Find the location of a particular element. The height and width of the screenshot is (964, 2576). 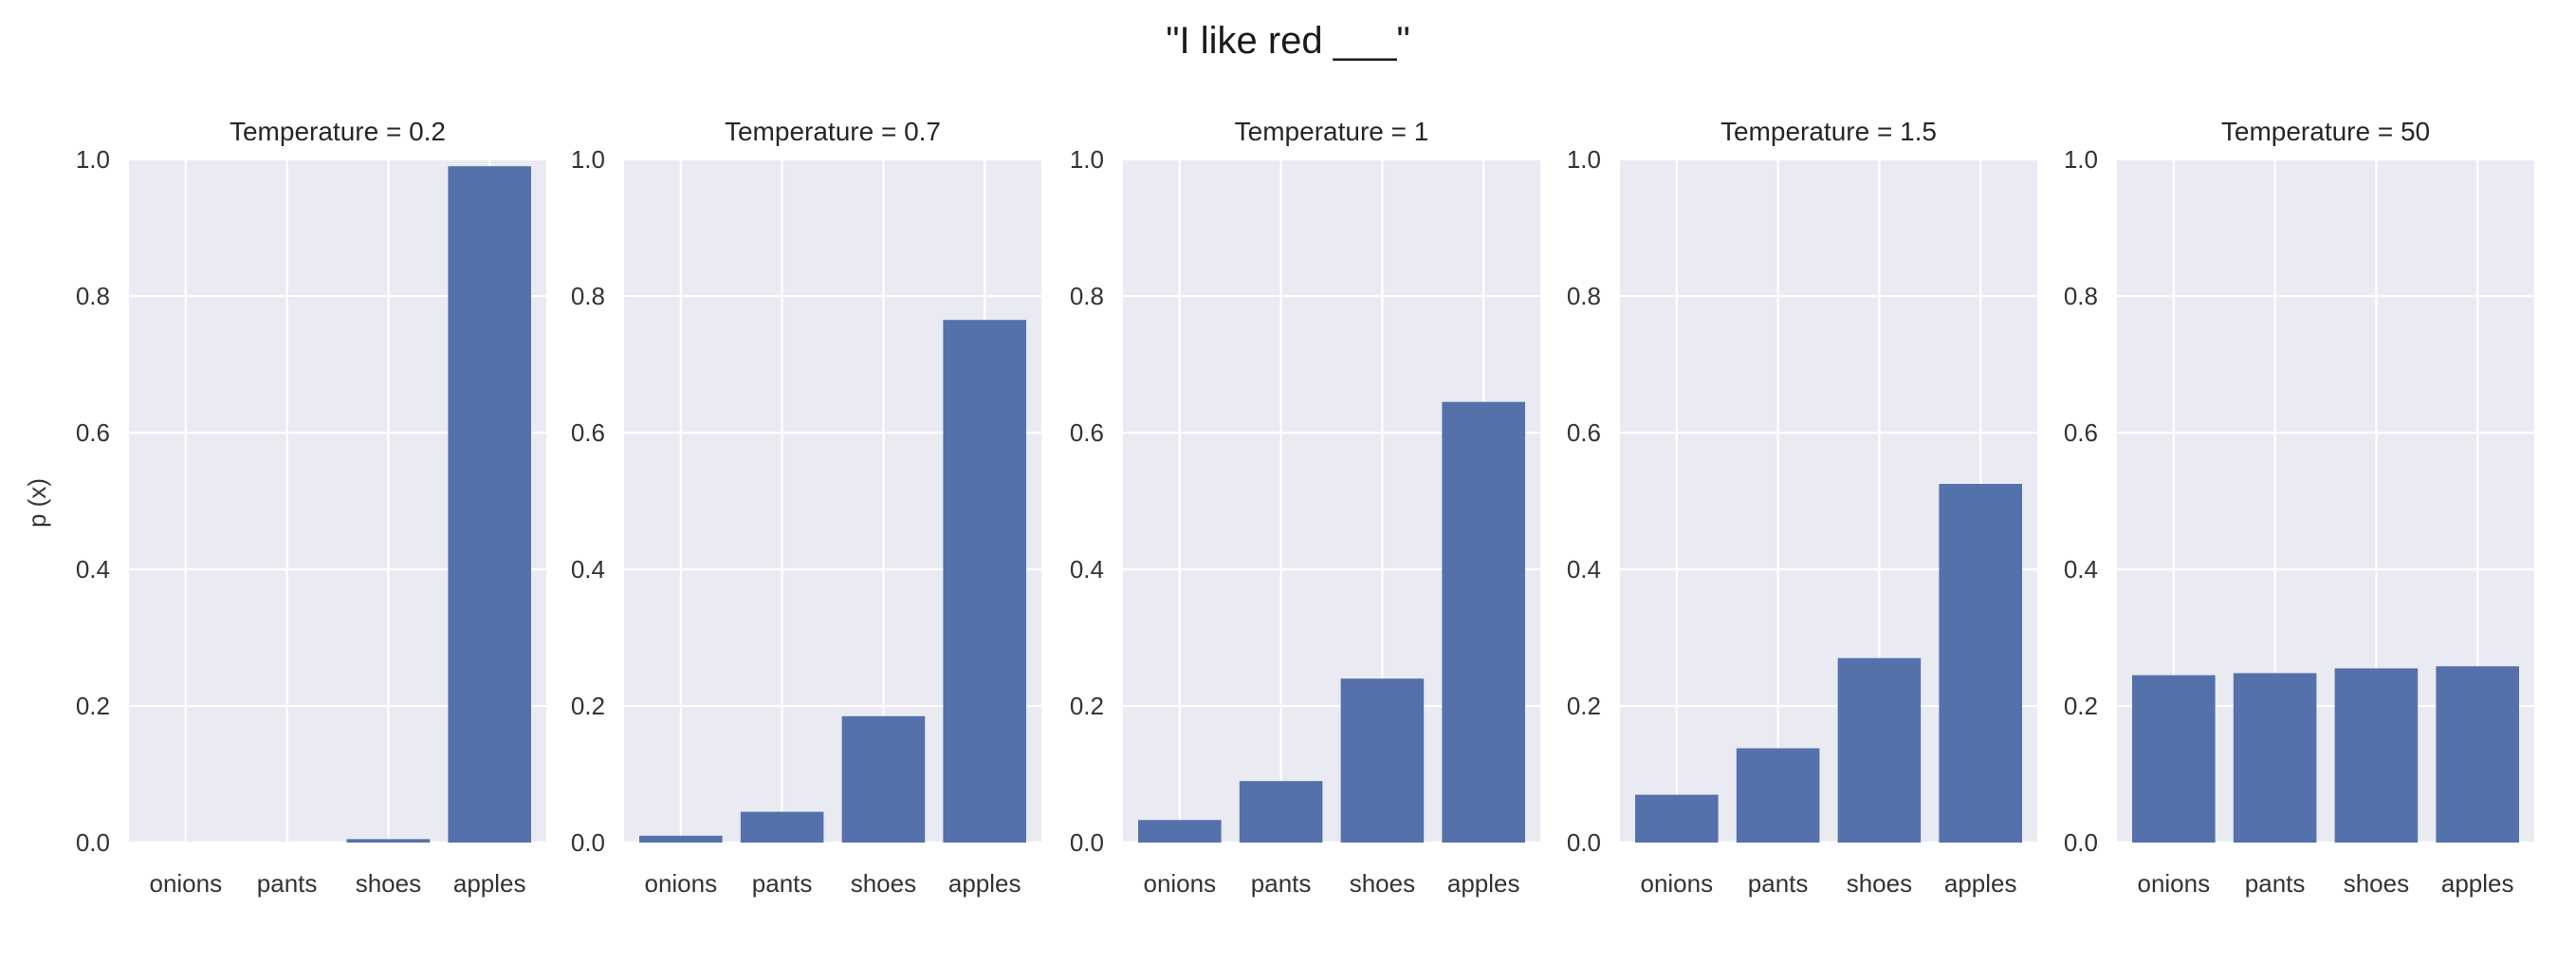

panel-title: Temperature = 50 is located at coordinates (2325, 131).